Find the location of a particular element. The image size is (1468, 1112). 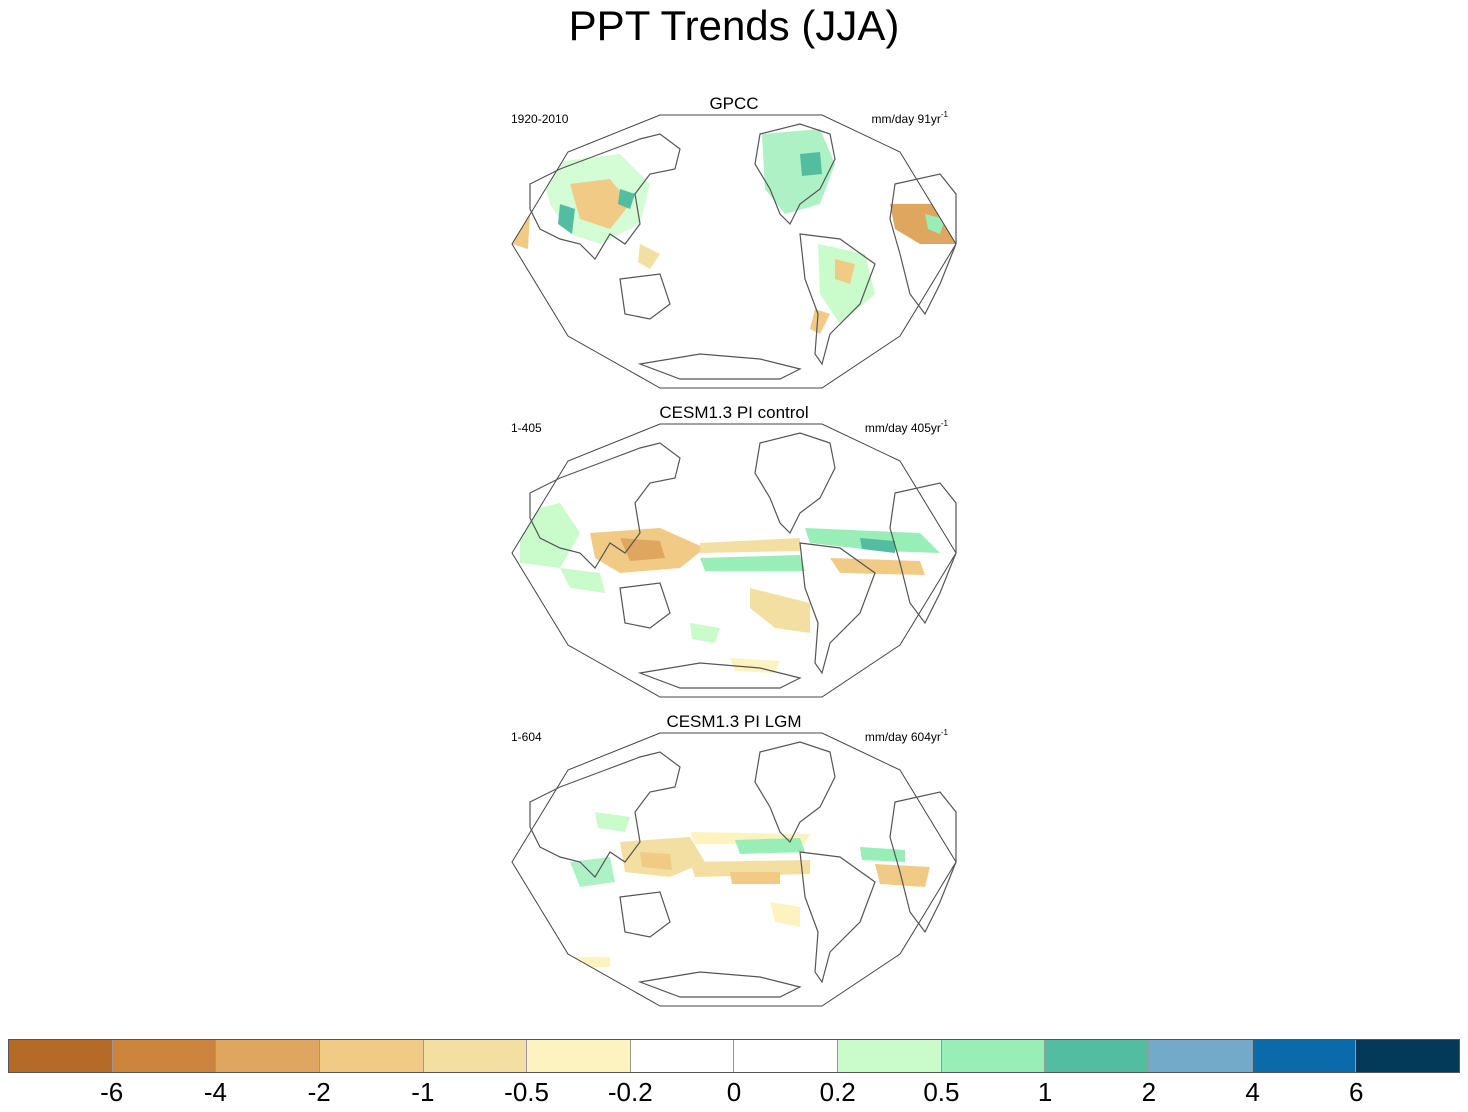

colorbar-tick-label: 6 is located at coordinates (1356, 1092).